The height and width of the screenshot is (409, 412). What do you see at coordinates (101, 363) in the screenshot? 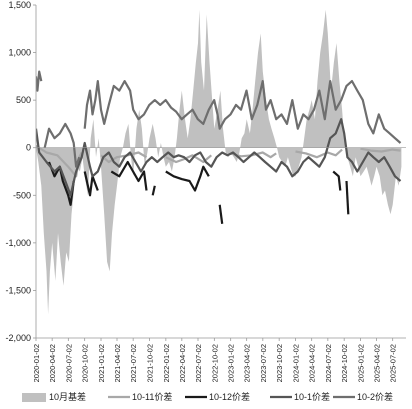
I see `x-tick-label: 2021-01-02` at bounding box center [101, 363].